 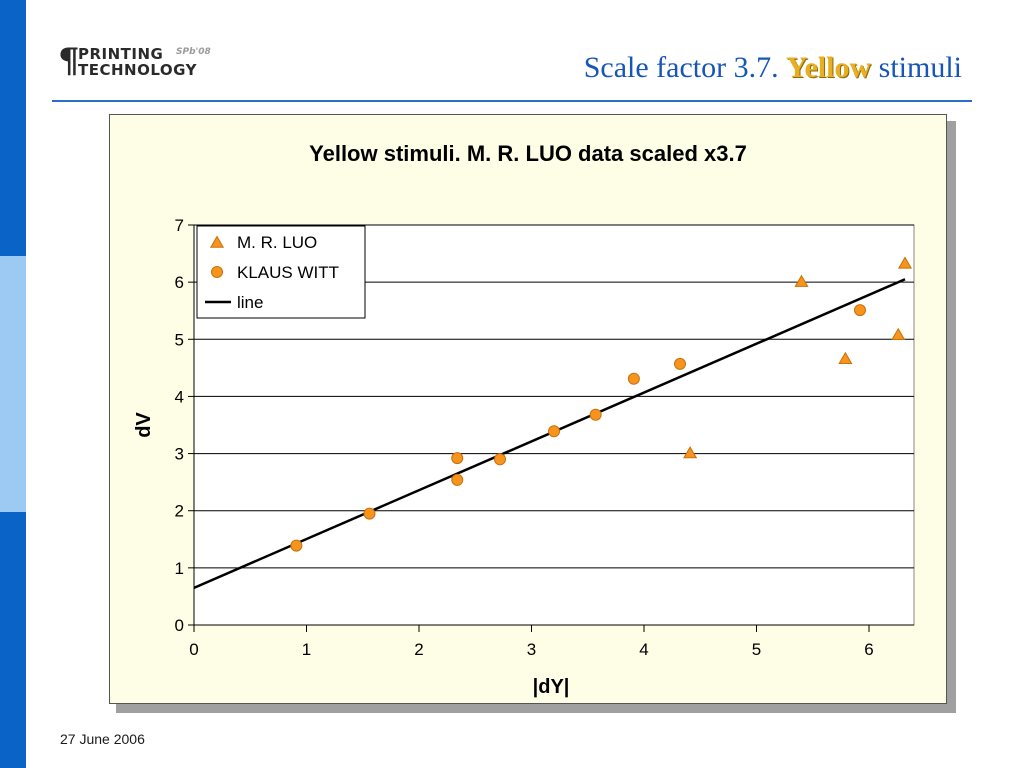 What do you see at coordinates (137, 70) in the screenshot?
I see `logo-line2: TECHNOLOGY` at bounding box center [137, 70].